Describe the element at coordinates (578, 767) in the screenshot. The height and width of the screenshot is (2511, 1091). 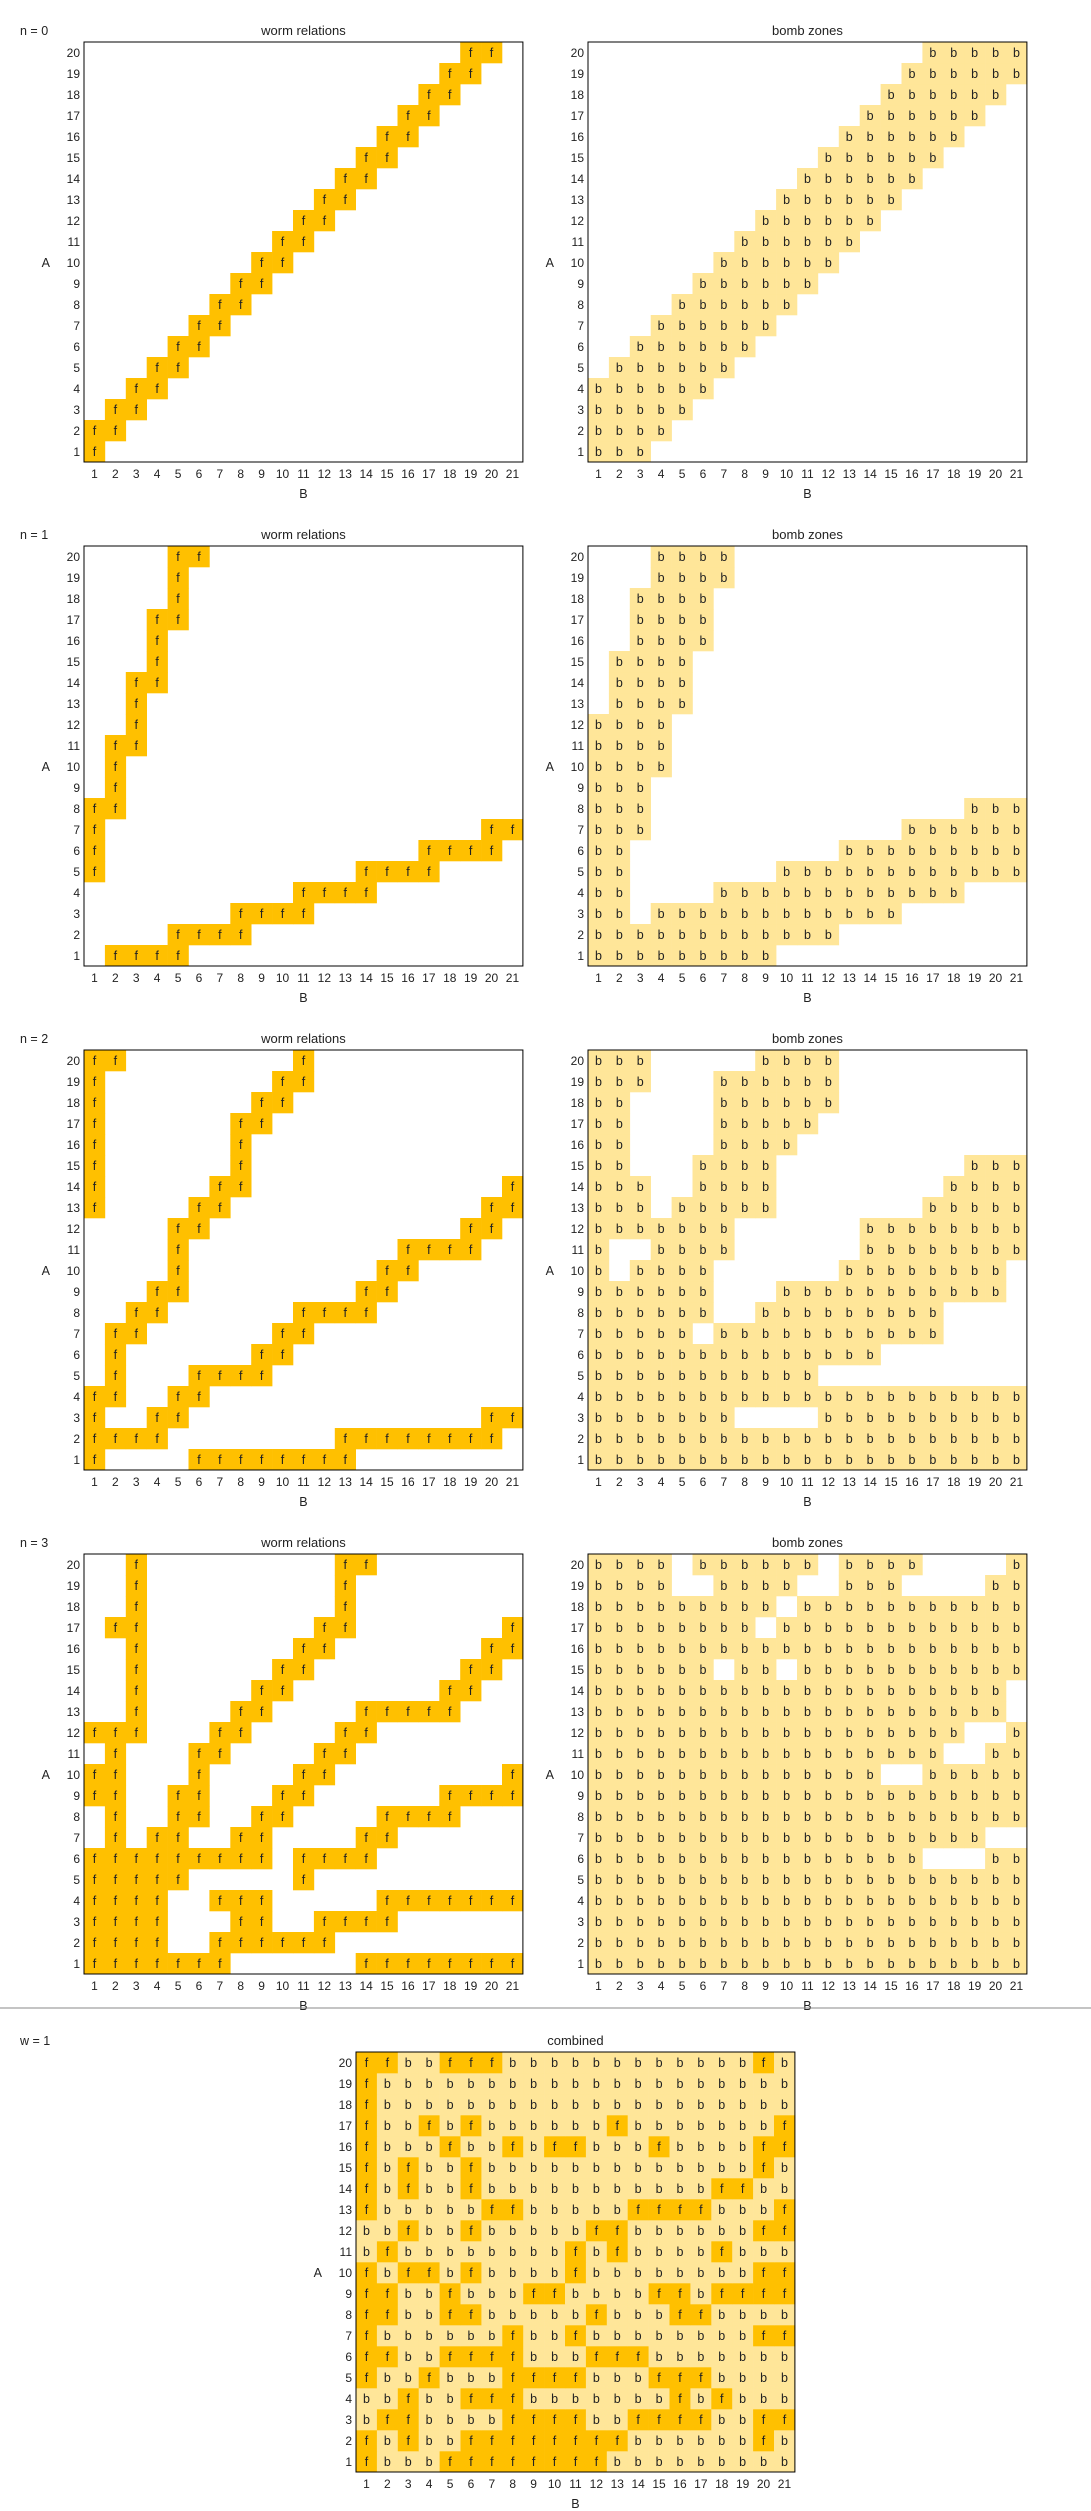
I see `y-tick-label: 10` at that location.